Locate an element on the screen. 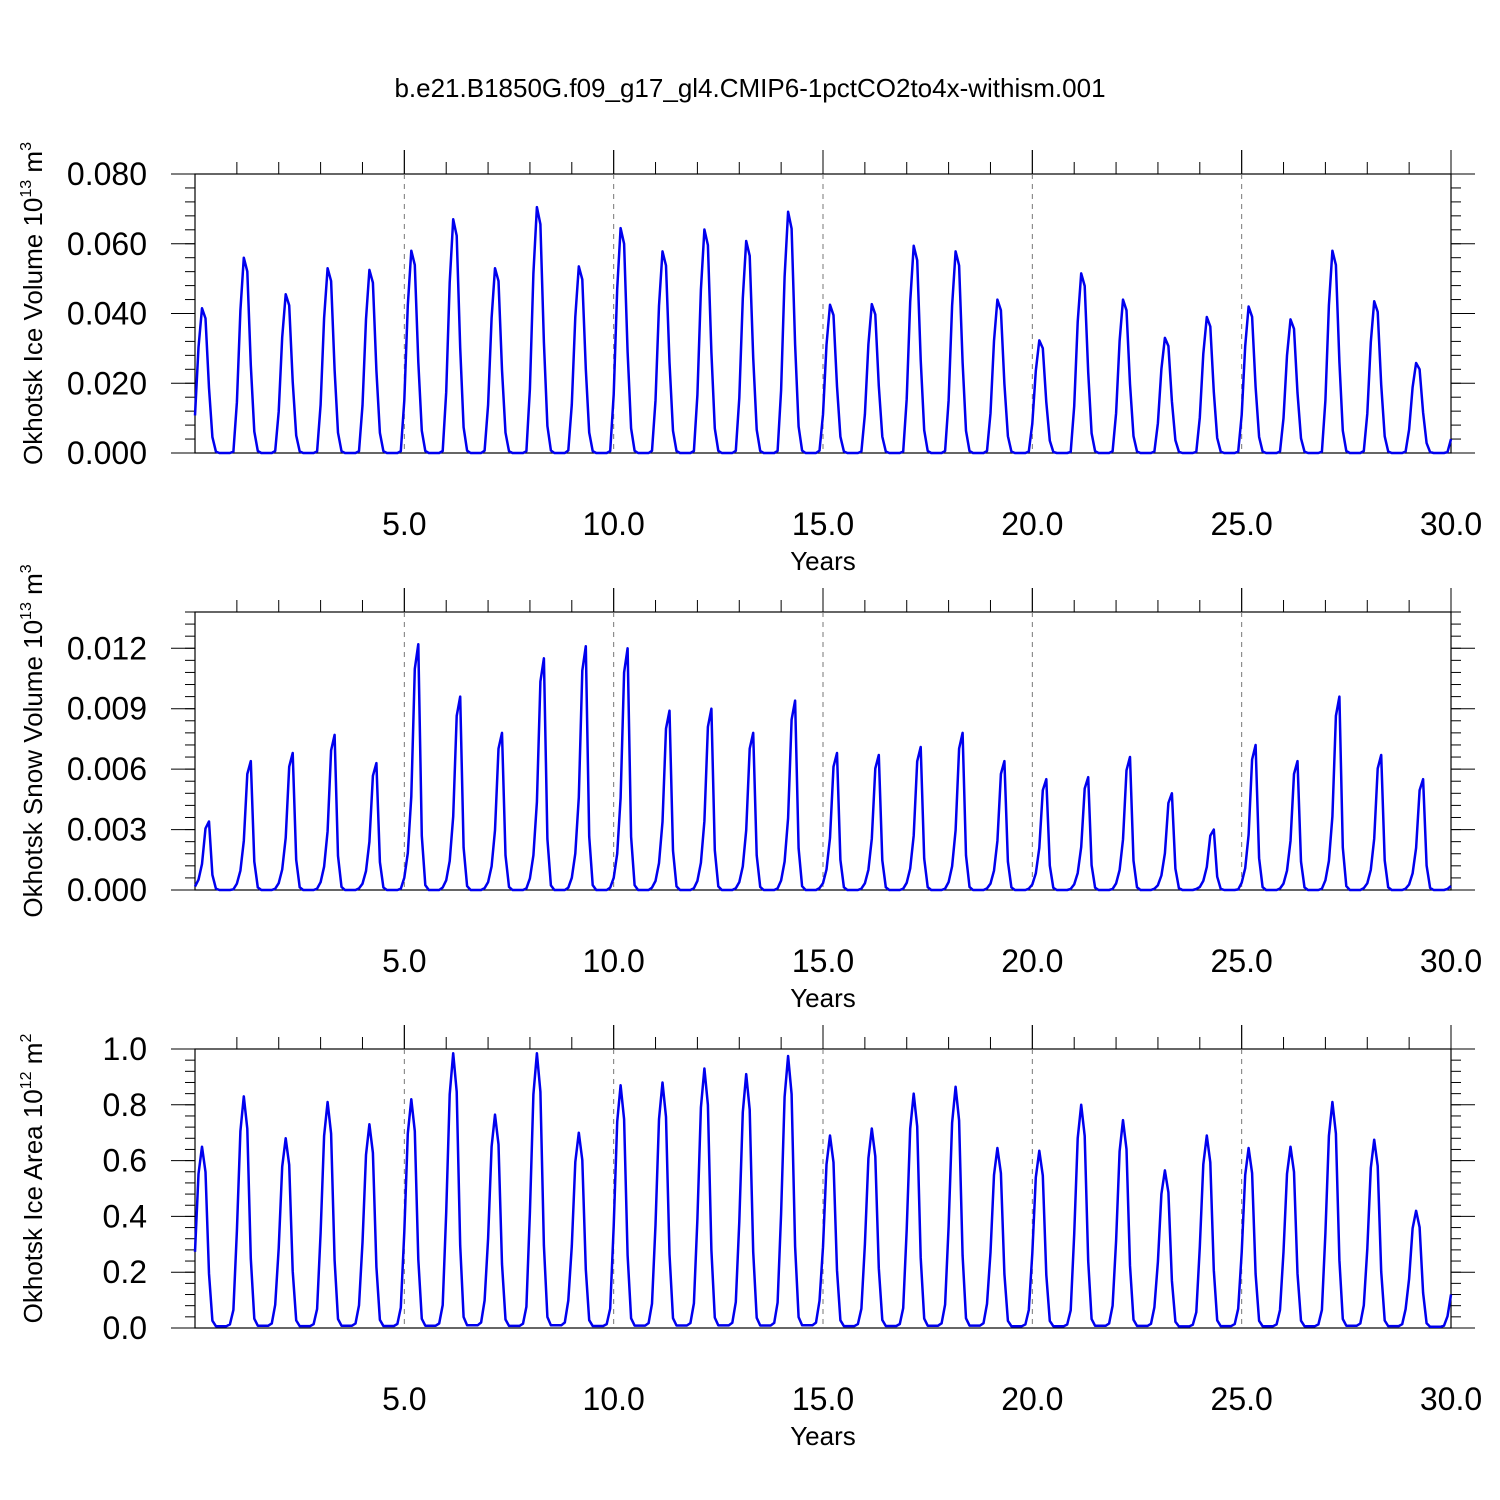 Image resolution: width=1500 pixels, height=1500 pixels. y-tick-label: 1.0 is located at coordinates (125, 1049).